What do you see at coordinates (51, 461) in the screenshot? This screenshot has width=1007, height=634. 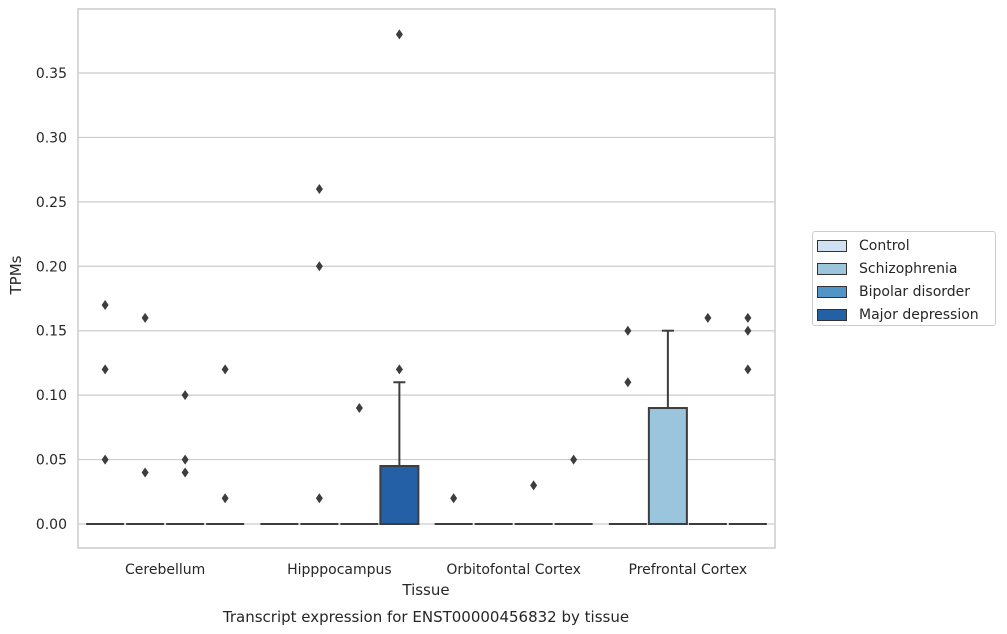 I see `y-tick-label: 0.05` at bounding box center [51, 461].